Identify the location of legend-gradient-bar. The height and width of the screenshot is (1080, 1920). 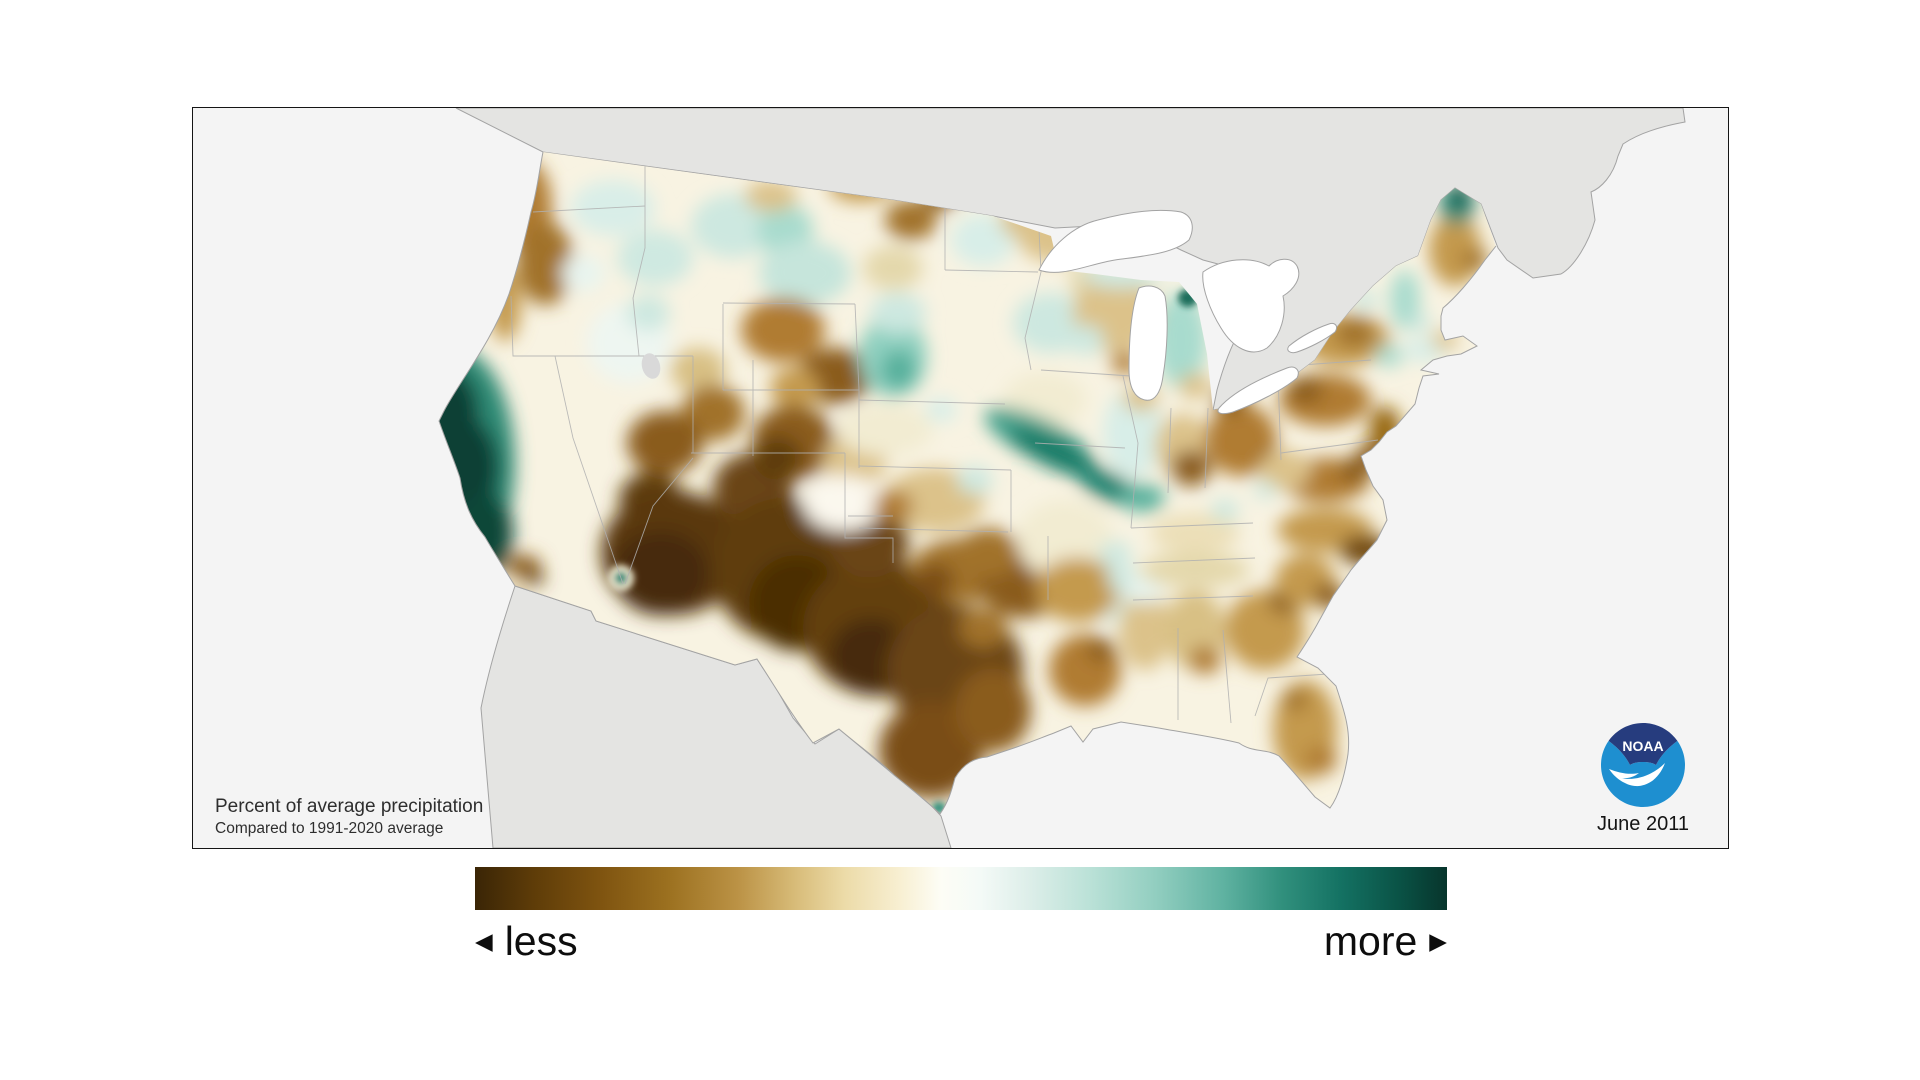
(961, 888).